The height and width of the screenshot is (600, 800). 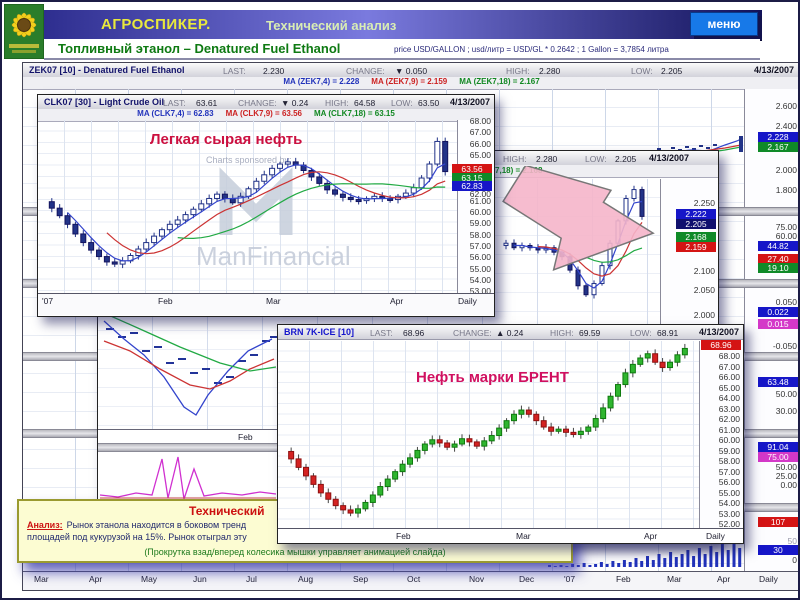 I want to click on crude-annotation-label: Легкая сырая нефть, so click(x=226, y=139).